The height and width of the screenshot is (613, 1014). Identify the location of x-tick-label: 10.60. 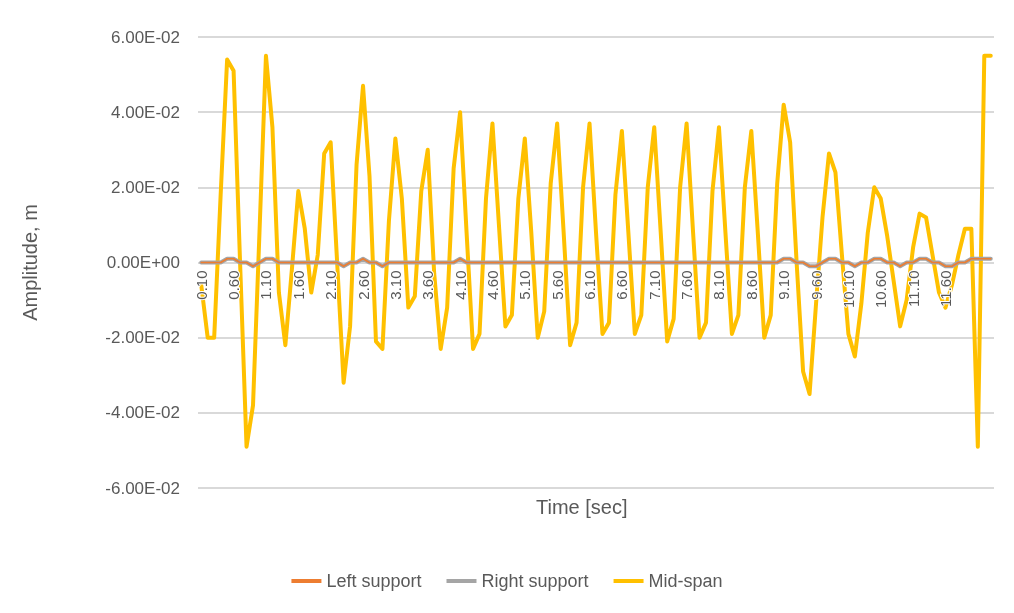
(881, 289).